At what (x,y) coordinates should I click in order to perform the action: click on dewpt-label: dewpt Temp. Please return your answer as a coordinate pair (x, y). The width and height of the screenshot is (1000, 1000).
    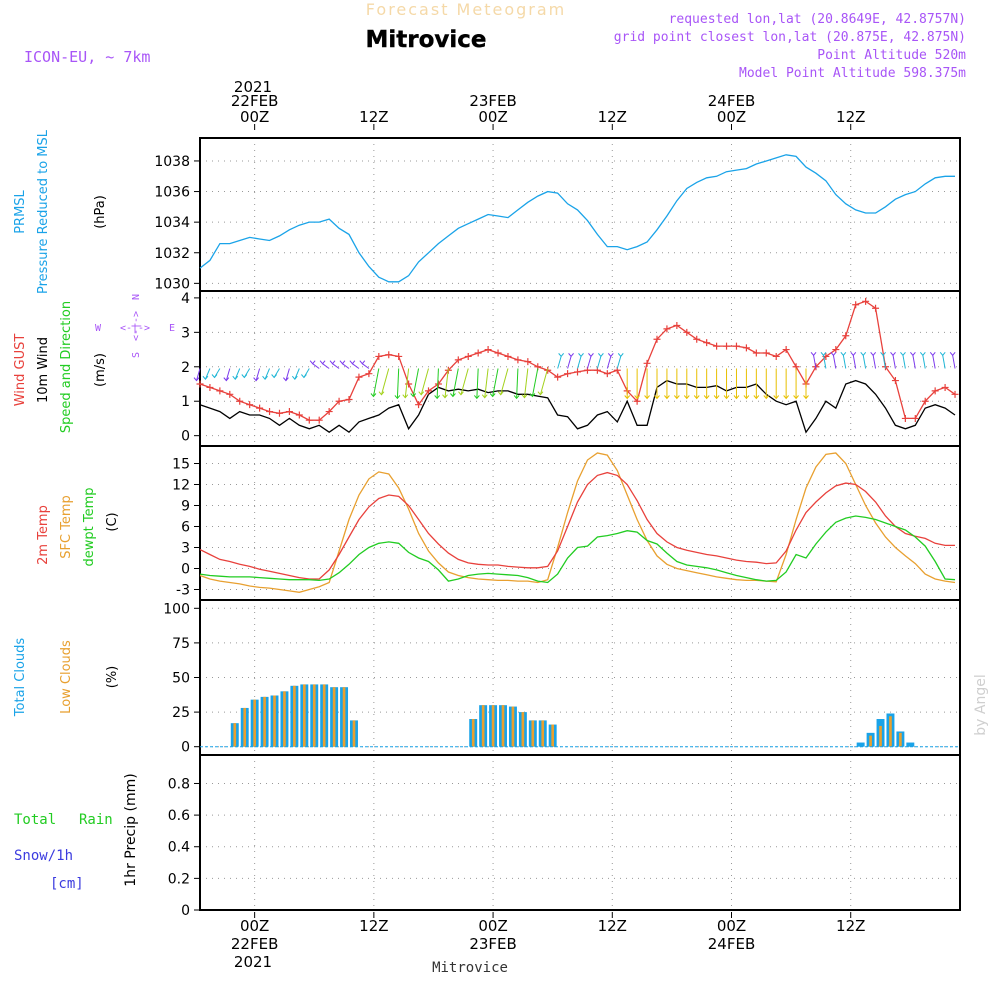
    Looking at the image, I should click on (89, 526).